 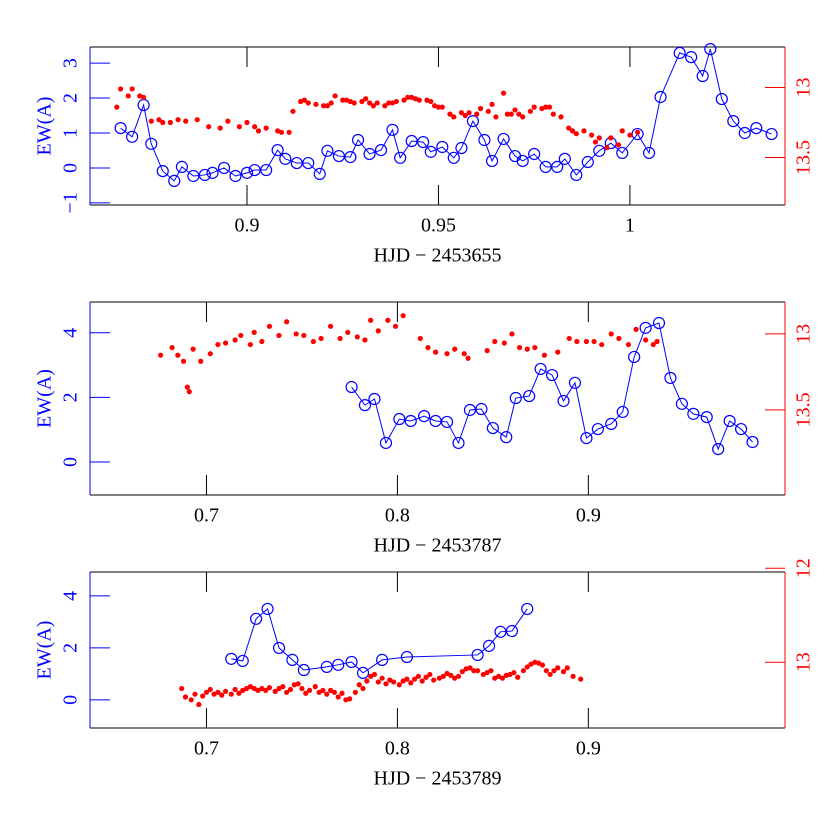 I want to click on y2-tick-label: 13, so click(x=804, y=88).